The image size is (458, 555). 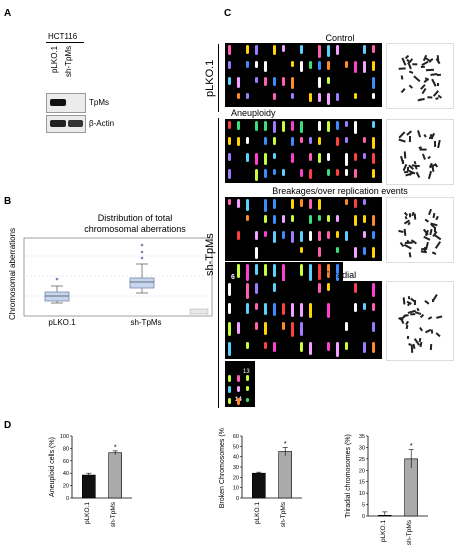 I want to click on y-axis-label: Triradial chromosomes (%), so click(x=348, y=476).